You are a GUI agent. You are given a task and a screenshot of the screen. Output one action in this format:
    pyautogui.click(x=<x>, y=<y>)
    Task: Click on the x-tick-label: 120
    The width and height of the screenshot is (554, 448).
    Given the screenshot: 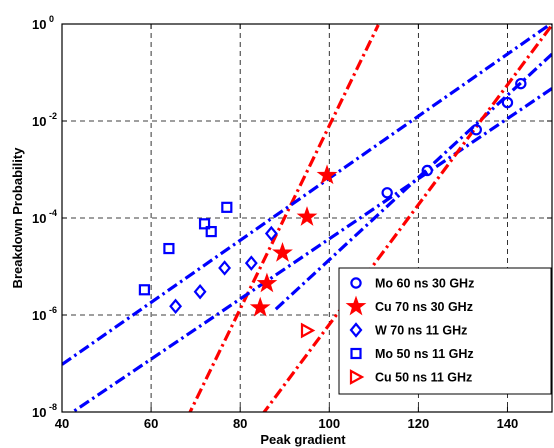 What is the action you would take?
    pyautogui.click(x=419, y=423)
    